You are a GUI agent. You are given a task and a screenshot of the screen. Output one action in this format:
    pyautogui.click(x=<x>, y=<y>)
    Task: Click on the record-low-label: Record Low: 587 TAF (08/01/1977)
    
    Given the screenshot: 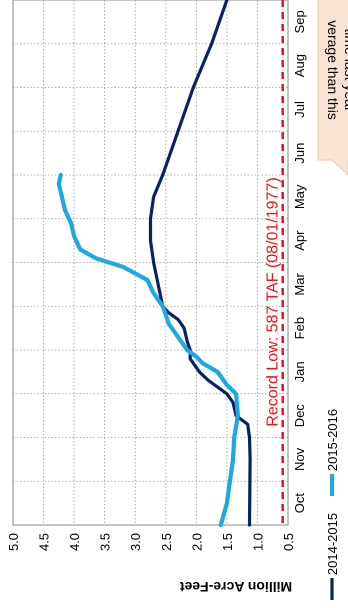 What is the action you would take?
    pyautogui.click(x=273, y=301)
    